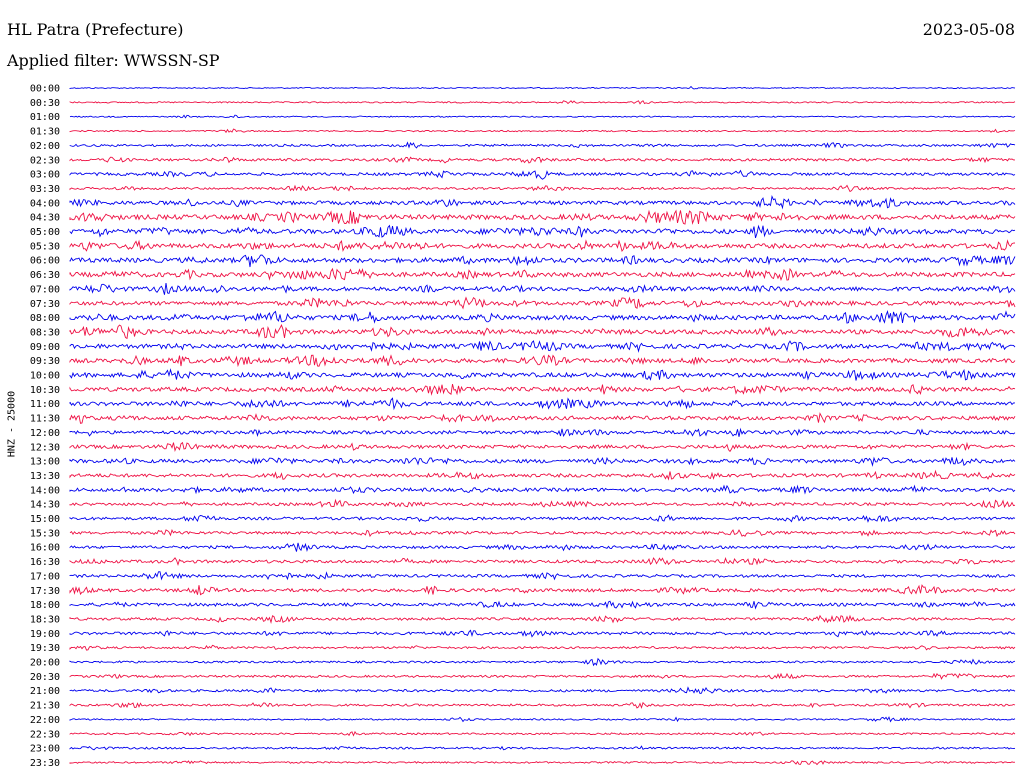 This screenshot has width=1024, height=780. What do you see at coordinates (45, 720) in the screenshot?
I see `time-label: 22:00` at bounding box center [45, 720].